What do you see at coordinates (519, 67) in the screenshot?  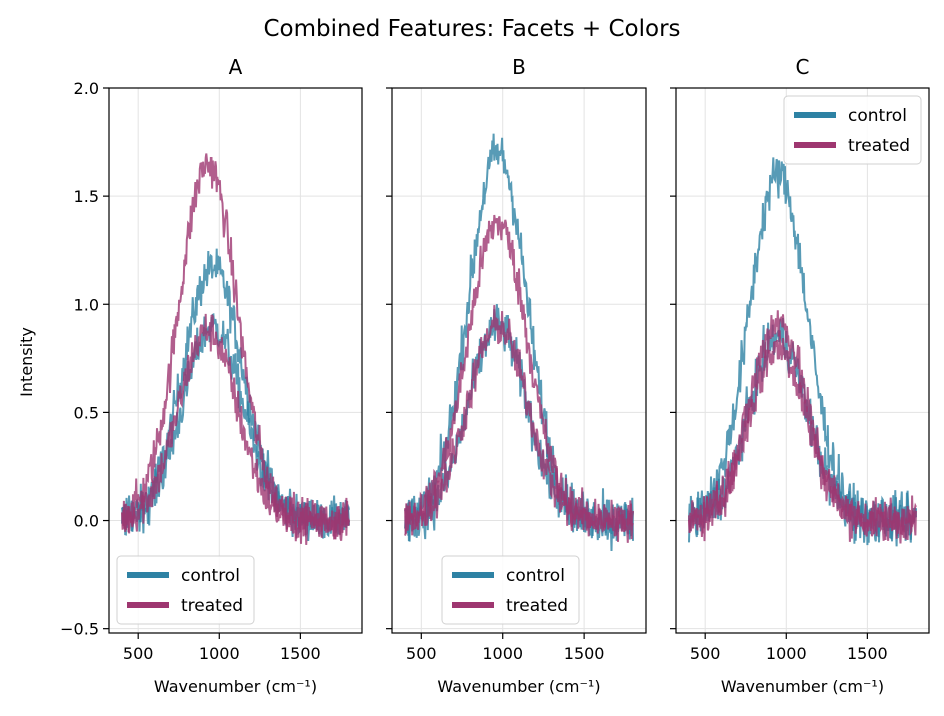 I see `panel-title: B` at bounding box center [519, 67].